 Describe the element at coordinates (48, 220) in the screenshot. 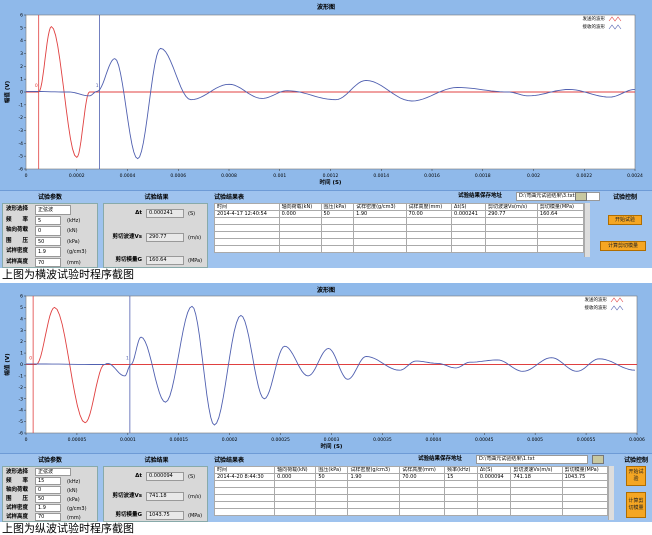

I see `param-input: 5` at that location.